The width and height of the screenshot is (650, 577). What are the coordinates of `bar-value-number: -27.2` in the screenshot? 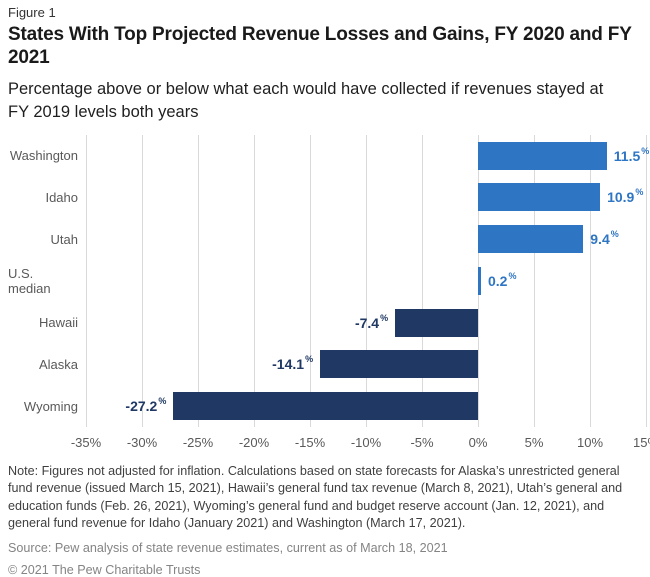 It's located at (141, 406).